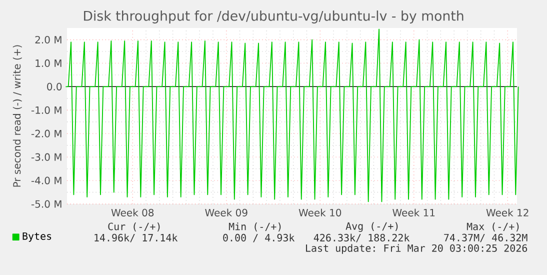 This screenshot has height=275, width=547. What do you see at coordinates (413, 212) in the screenshot?
I see `x-tick-label: Week 11` at bounding box center [413, 212].